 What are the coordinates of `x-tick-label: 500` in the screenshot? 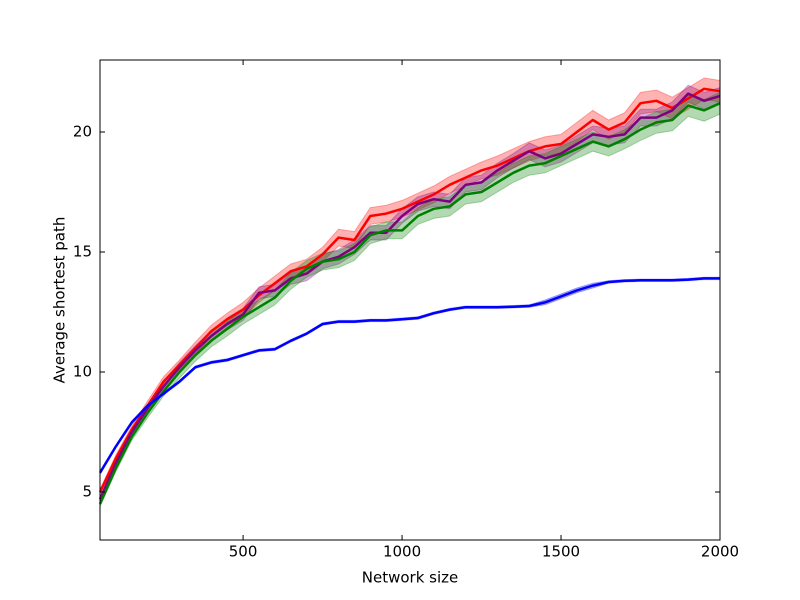 It's located at (243, 552).